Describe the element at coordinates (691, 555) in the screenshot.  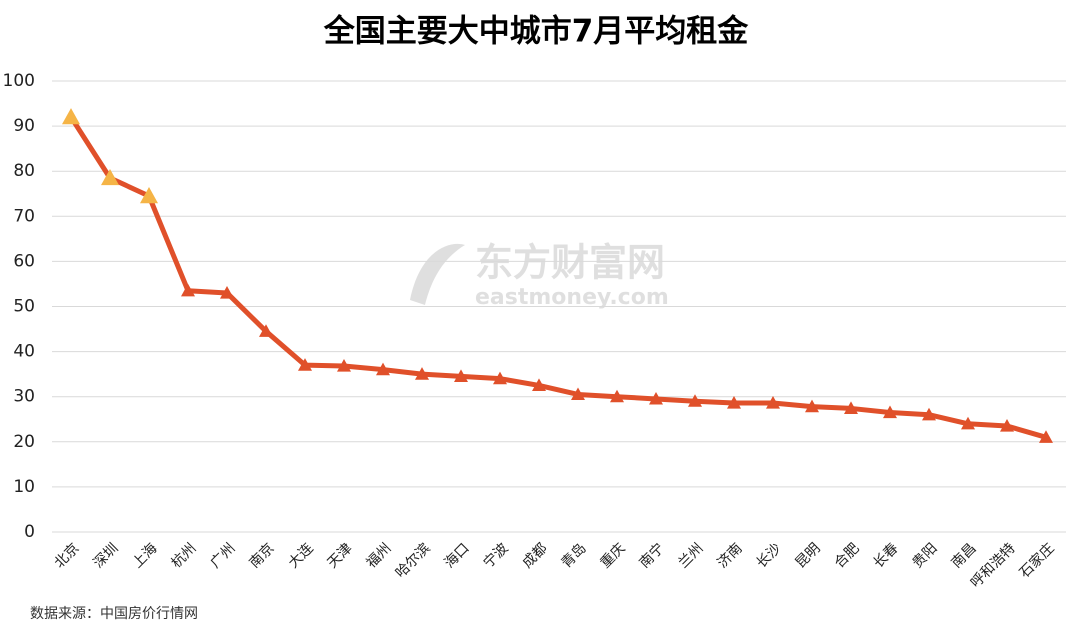
I see `x-tick-label: 兰州` at that location.